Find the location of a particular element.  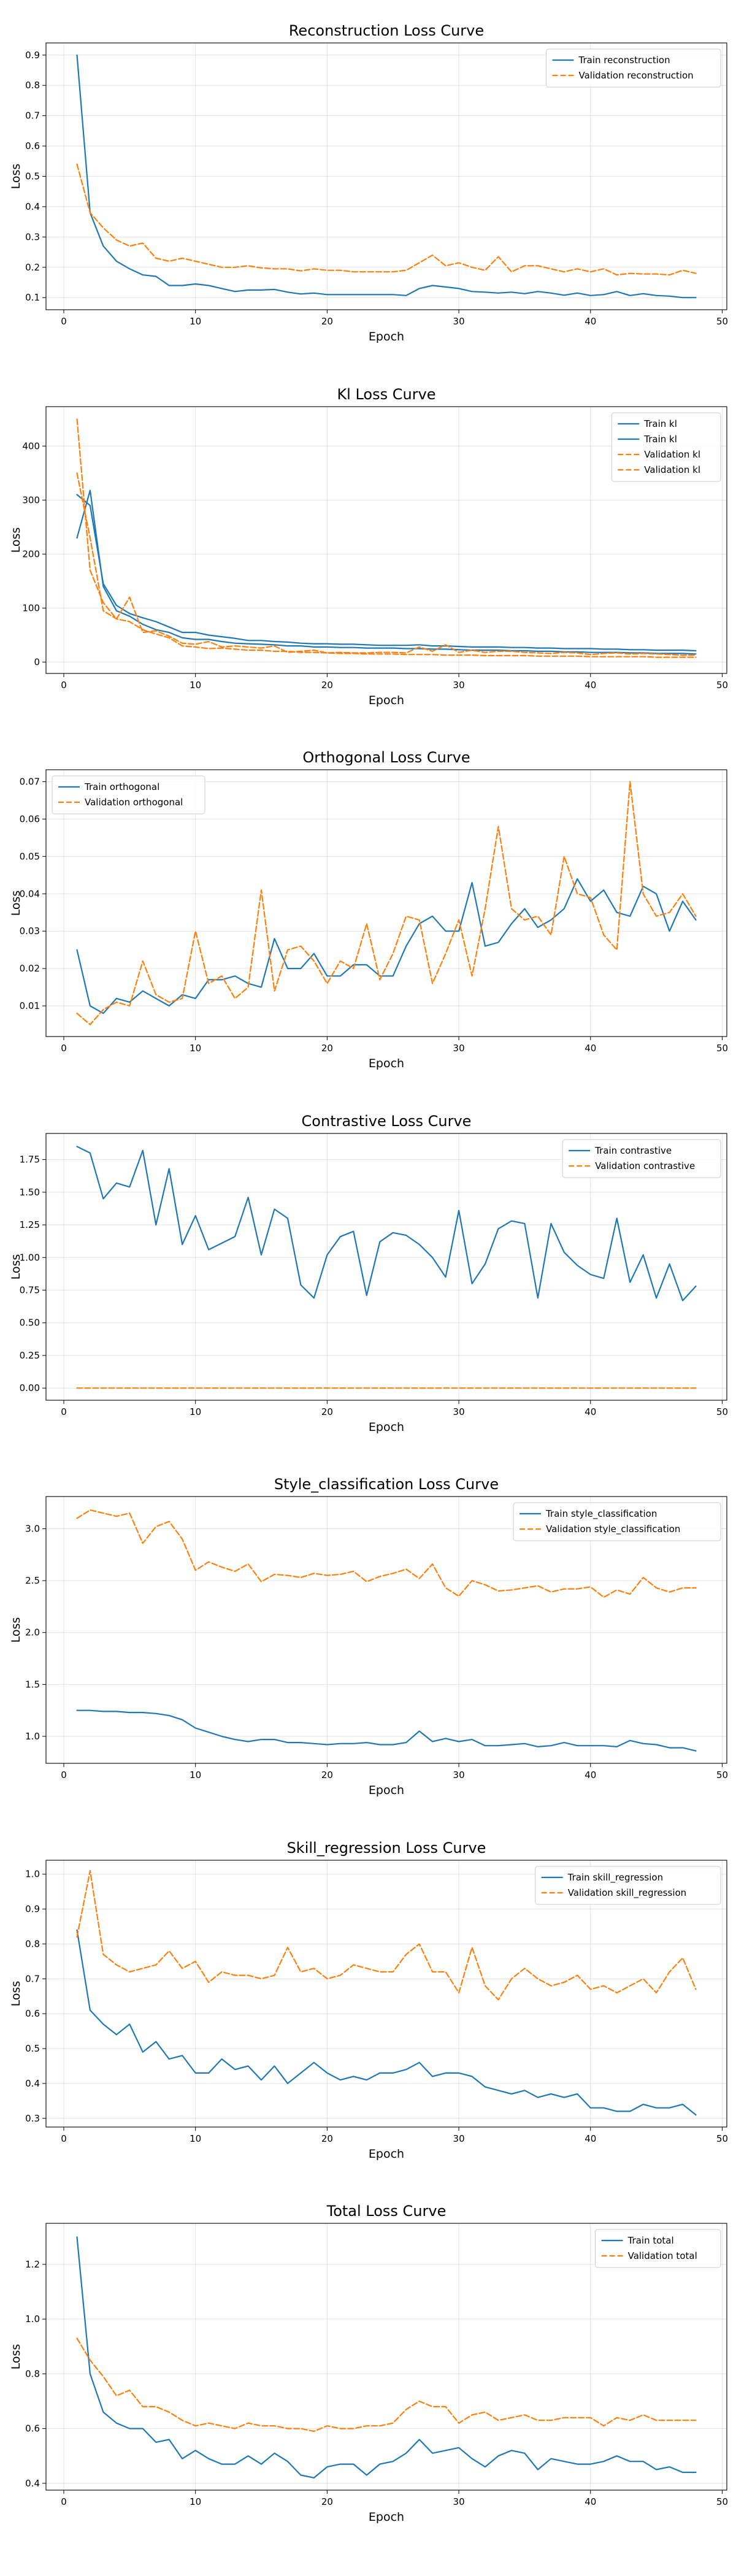

y-tick-label: 0.01 is located at coordinates (30, 1005).